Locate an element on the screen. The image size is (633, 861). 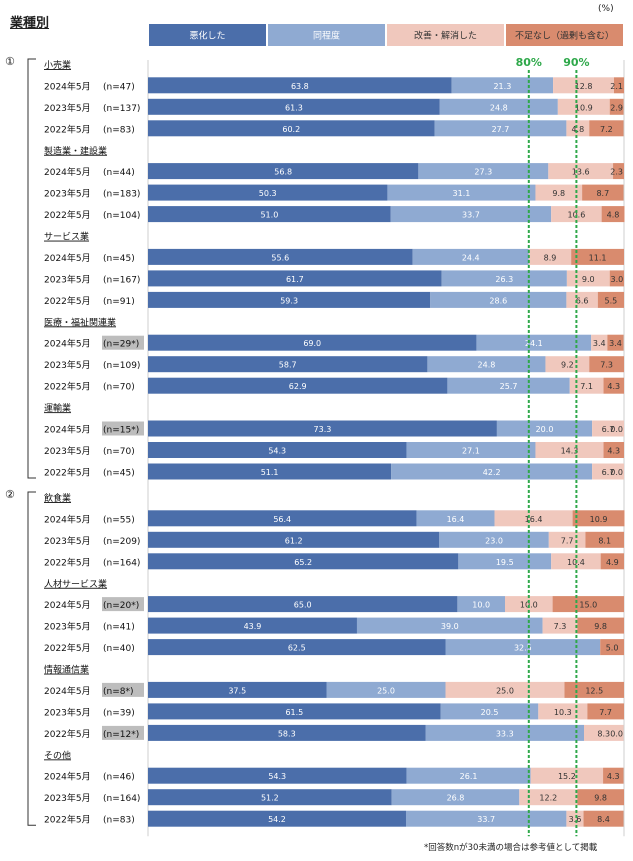
bar-value-label: 26.3 is located at coordinates (504, 279).